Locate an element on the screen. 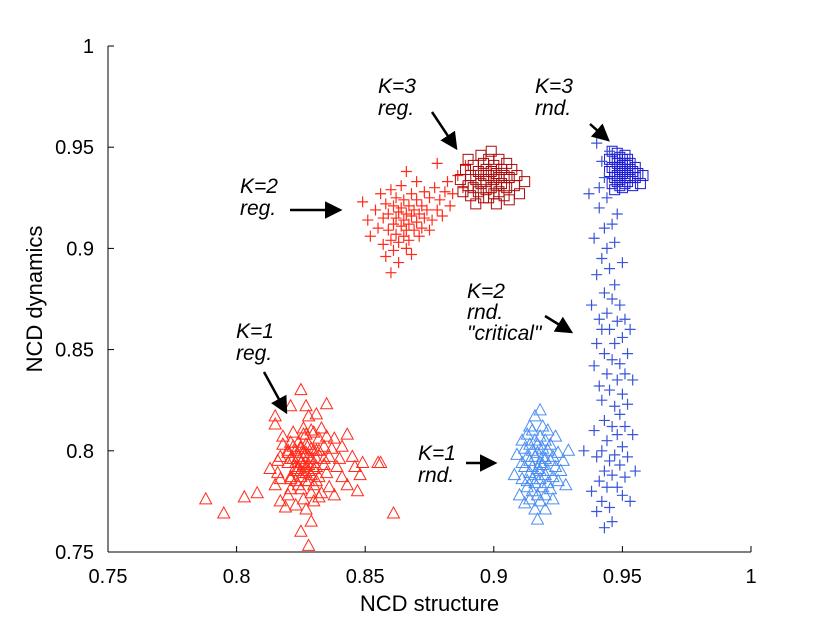 The image size is (830, 625). y-tick-label: 0.95 is located at coordinates (74, 148).